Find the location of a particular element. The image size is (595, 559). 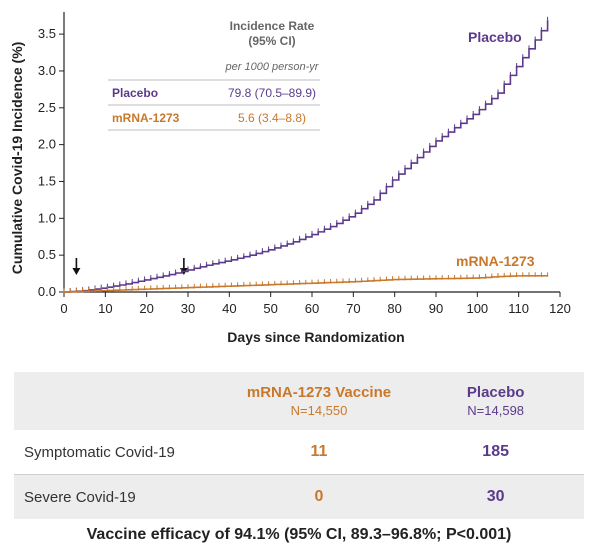

x-tick-label: 80 is located at coordinates (394, 308).